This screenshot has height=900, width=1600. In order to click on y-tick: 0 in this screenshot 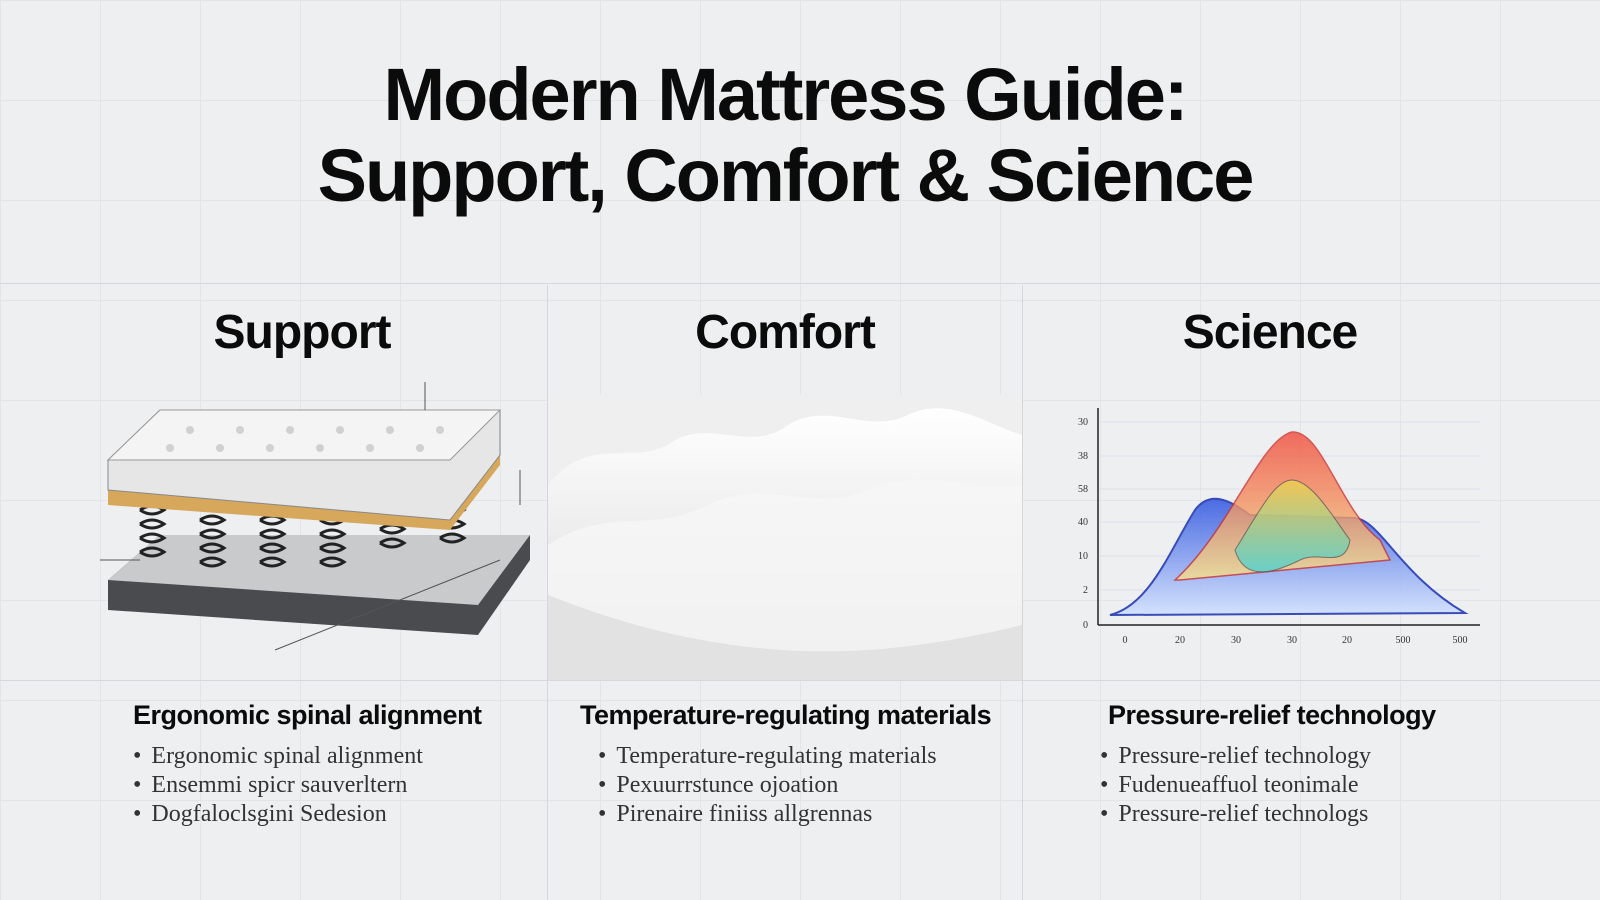, I will do `click(1085, 625)`.